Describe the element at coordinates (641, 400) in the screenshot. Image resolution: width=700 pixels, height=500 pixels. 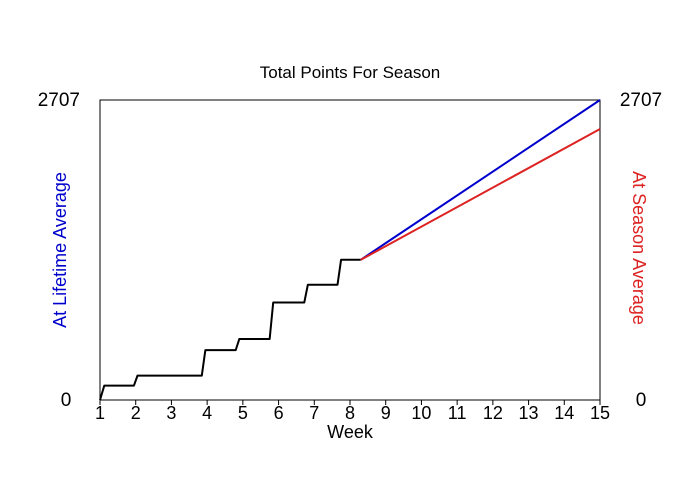
I see `right-y-min-label: 0` at that location.